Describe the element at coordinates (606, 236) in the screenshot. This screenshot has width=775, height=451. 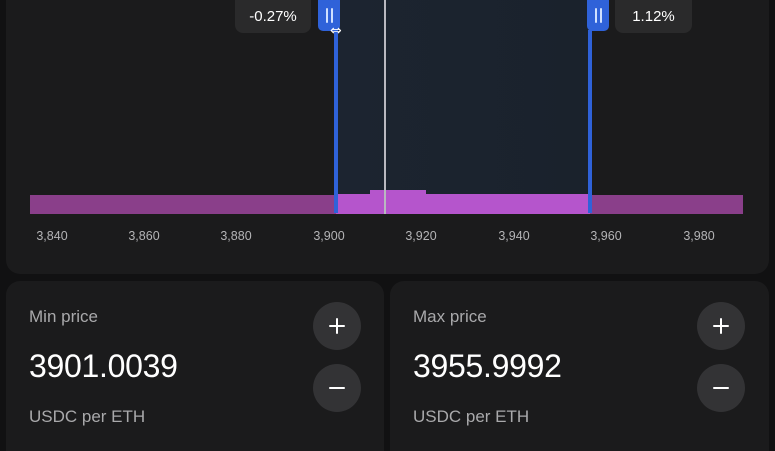
I see `x-axis-tick: 3,960` at that location.